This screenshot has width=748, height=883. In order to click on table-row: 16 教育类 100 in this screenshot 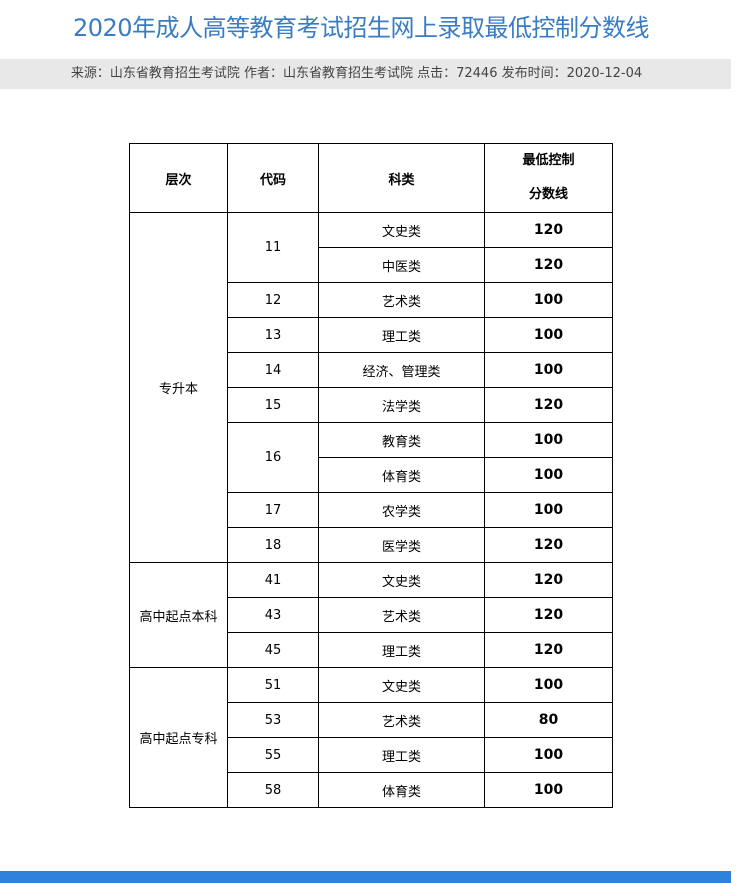, I will do `click(371, 457)`.